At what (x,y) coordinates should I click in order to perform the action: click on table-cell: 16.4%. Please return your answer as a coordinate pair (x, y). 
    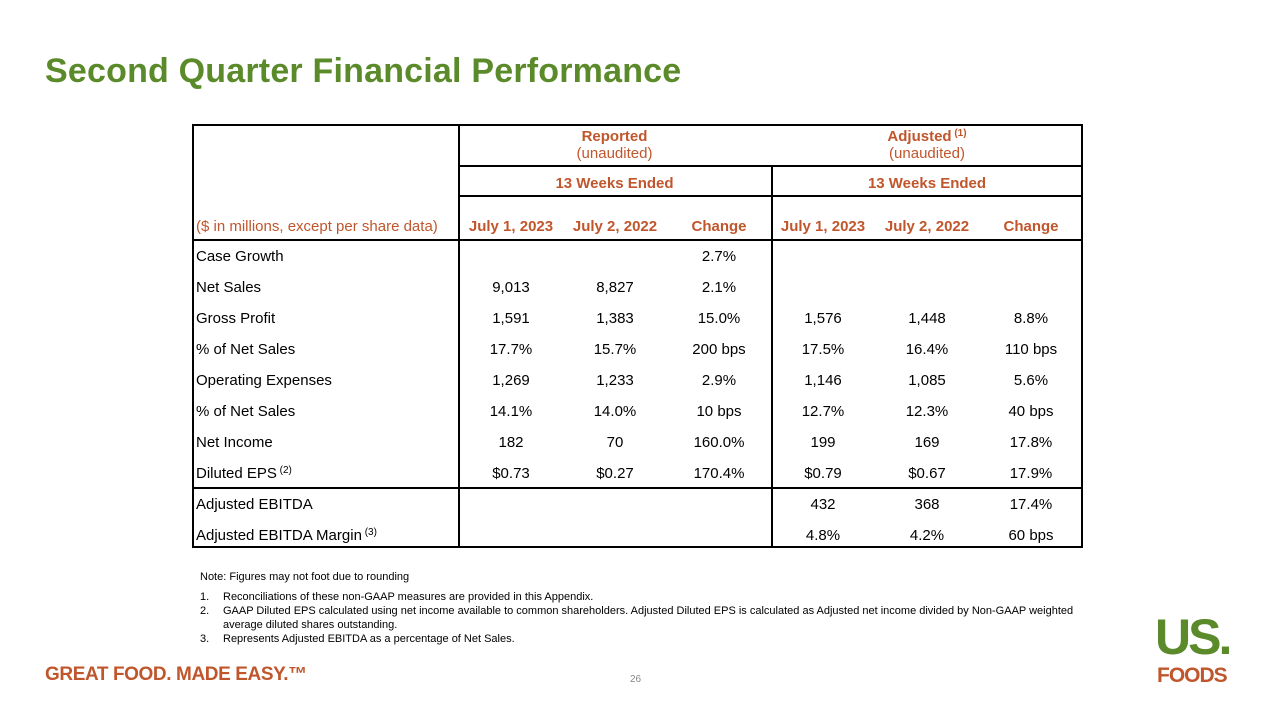
    Looking at the image, I should click on (927, 349).